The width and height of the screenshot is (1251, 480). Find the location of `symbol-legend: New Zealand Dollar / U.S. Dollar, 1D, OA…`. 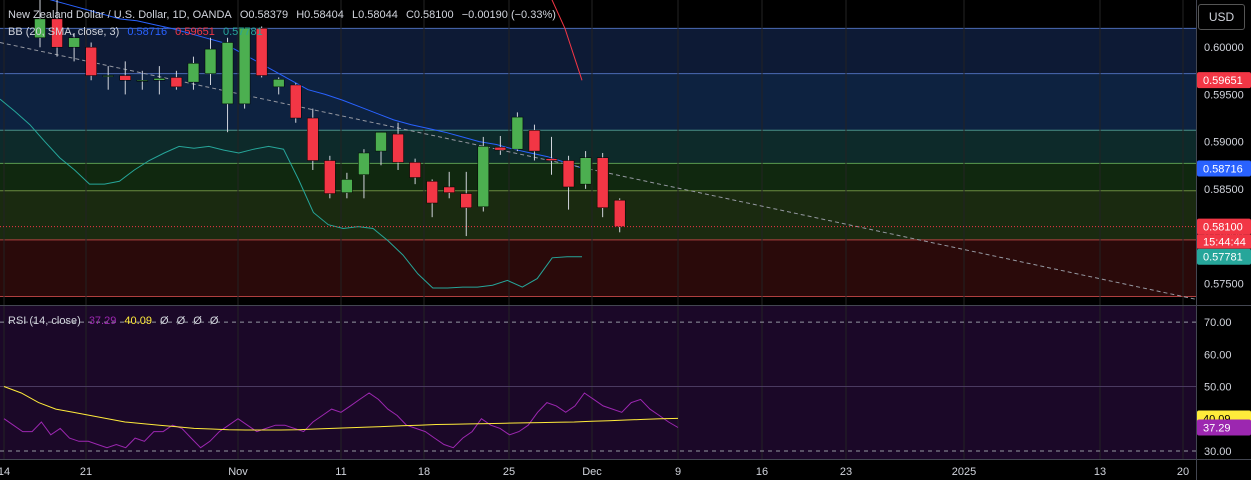

symbol-legend: New Zealand Dollar / U.S. Dollar, 1D, OA… is located at coordinates (284, 15).